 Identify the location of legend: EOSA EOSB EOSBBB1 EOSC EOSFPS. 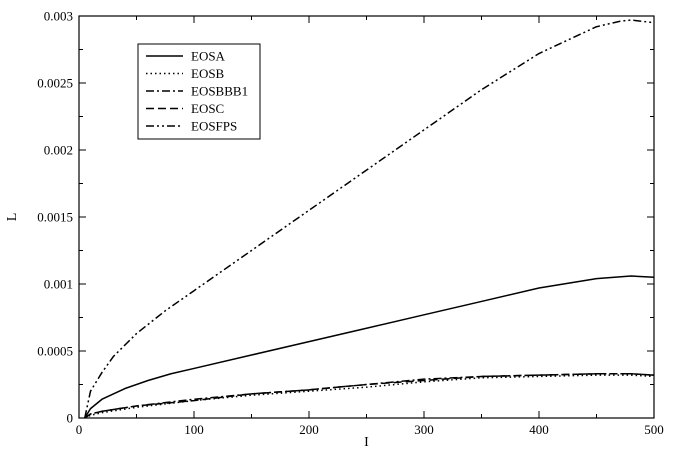
(199, 91).